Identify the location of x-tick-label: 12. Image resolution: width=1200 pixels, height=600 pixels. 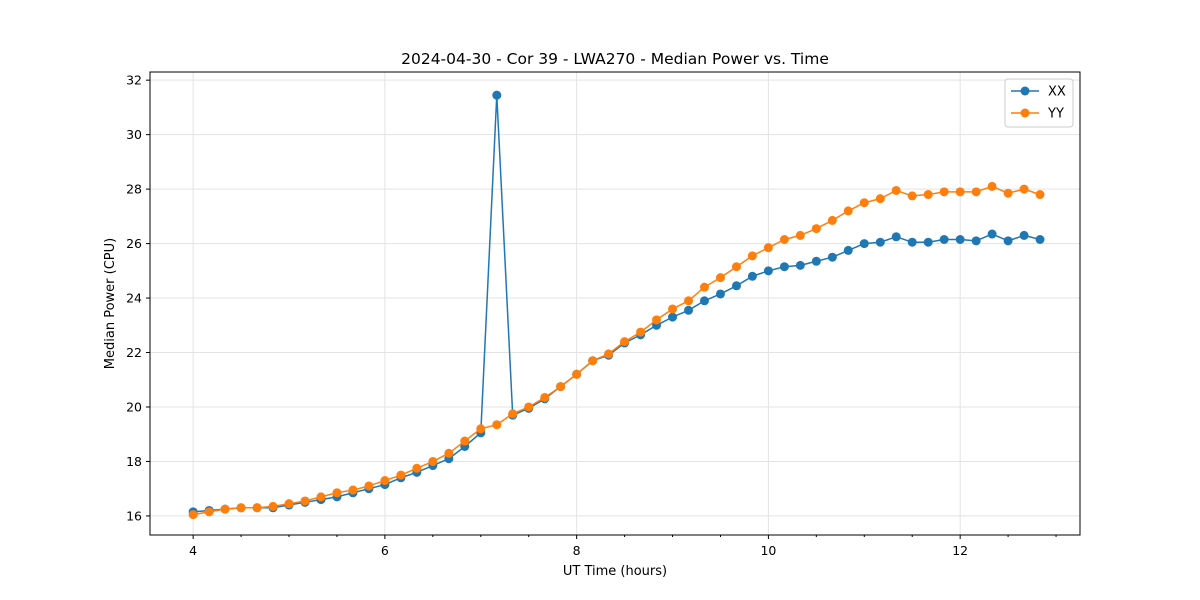
(960, 550).